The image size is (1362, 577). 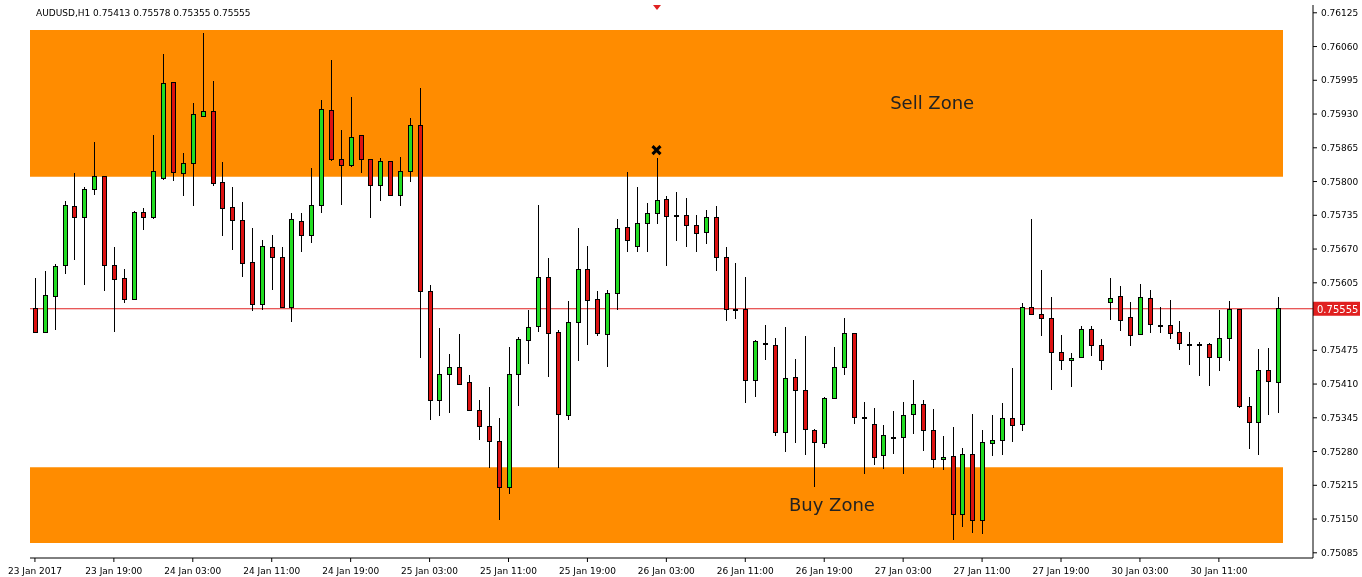 What do you see at coordinates (272, 571) in the screenshot?
I see `x-tick-label: 24 Jan 11:00` at bounding box center [272, 571].